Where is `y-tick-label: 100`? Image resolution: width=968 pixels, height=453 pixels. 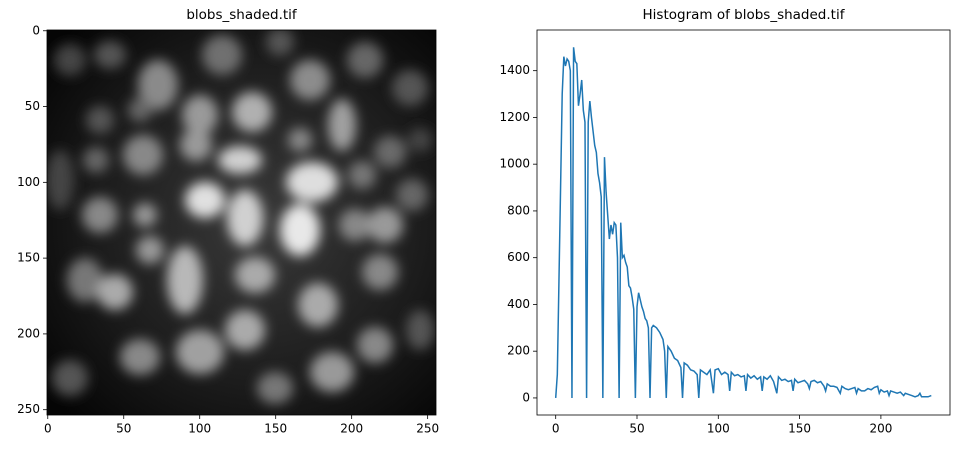
y-tick-label: 100 is located at coordinates (28, 182).